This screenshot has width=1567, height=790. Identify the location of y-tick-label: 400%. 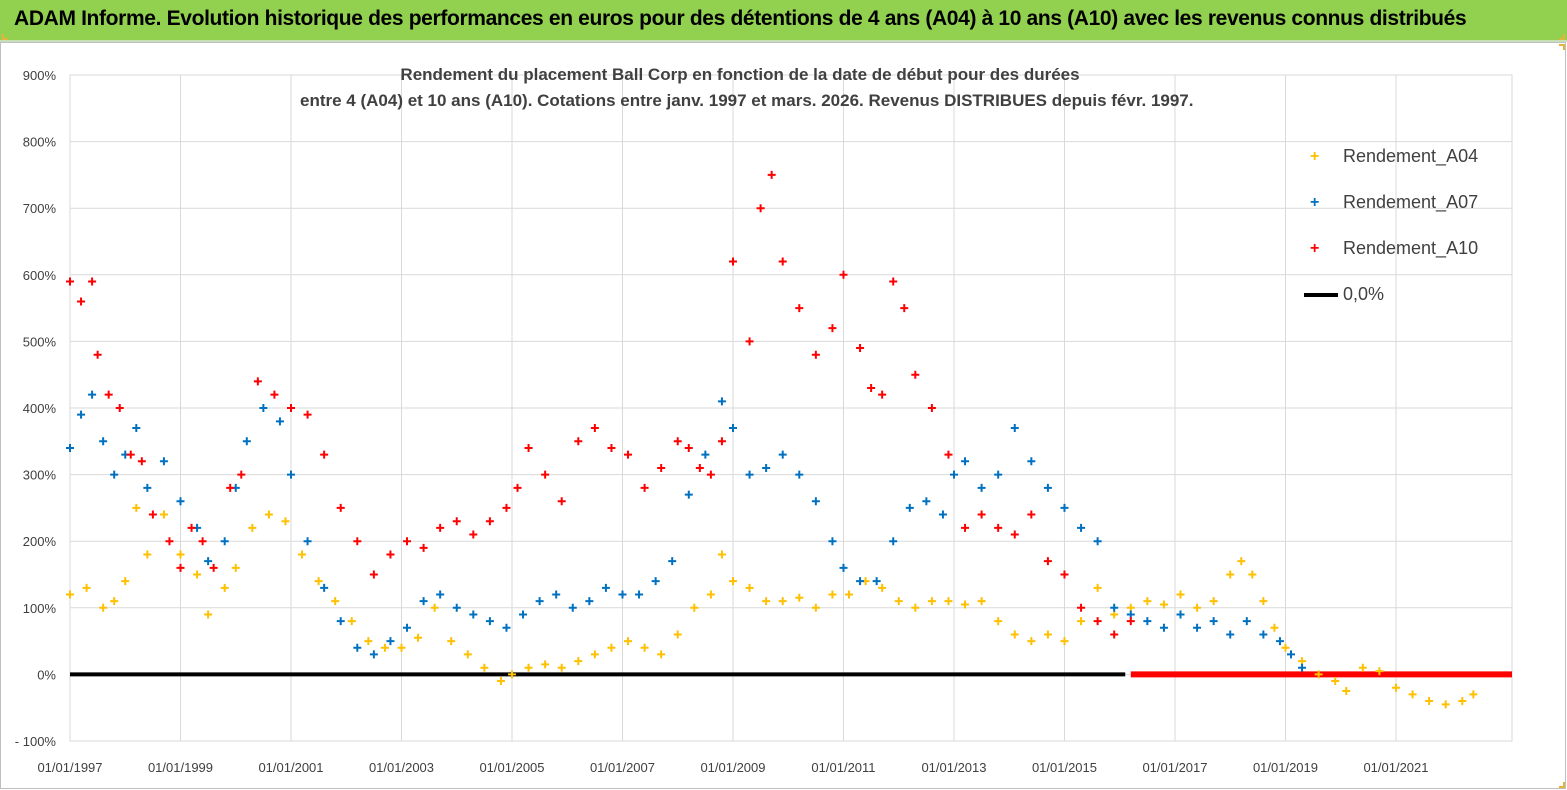
(40, 408).